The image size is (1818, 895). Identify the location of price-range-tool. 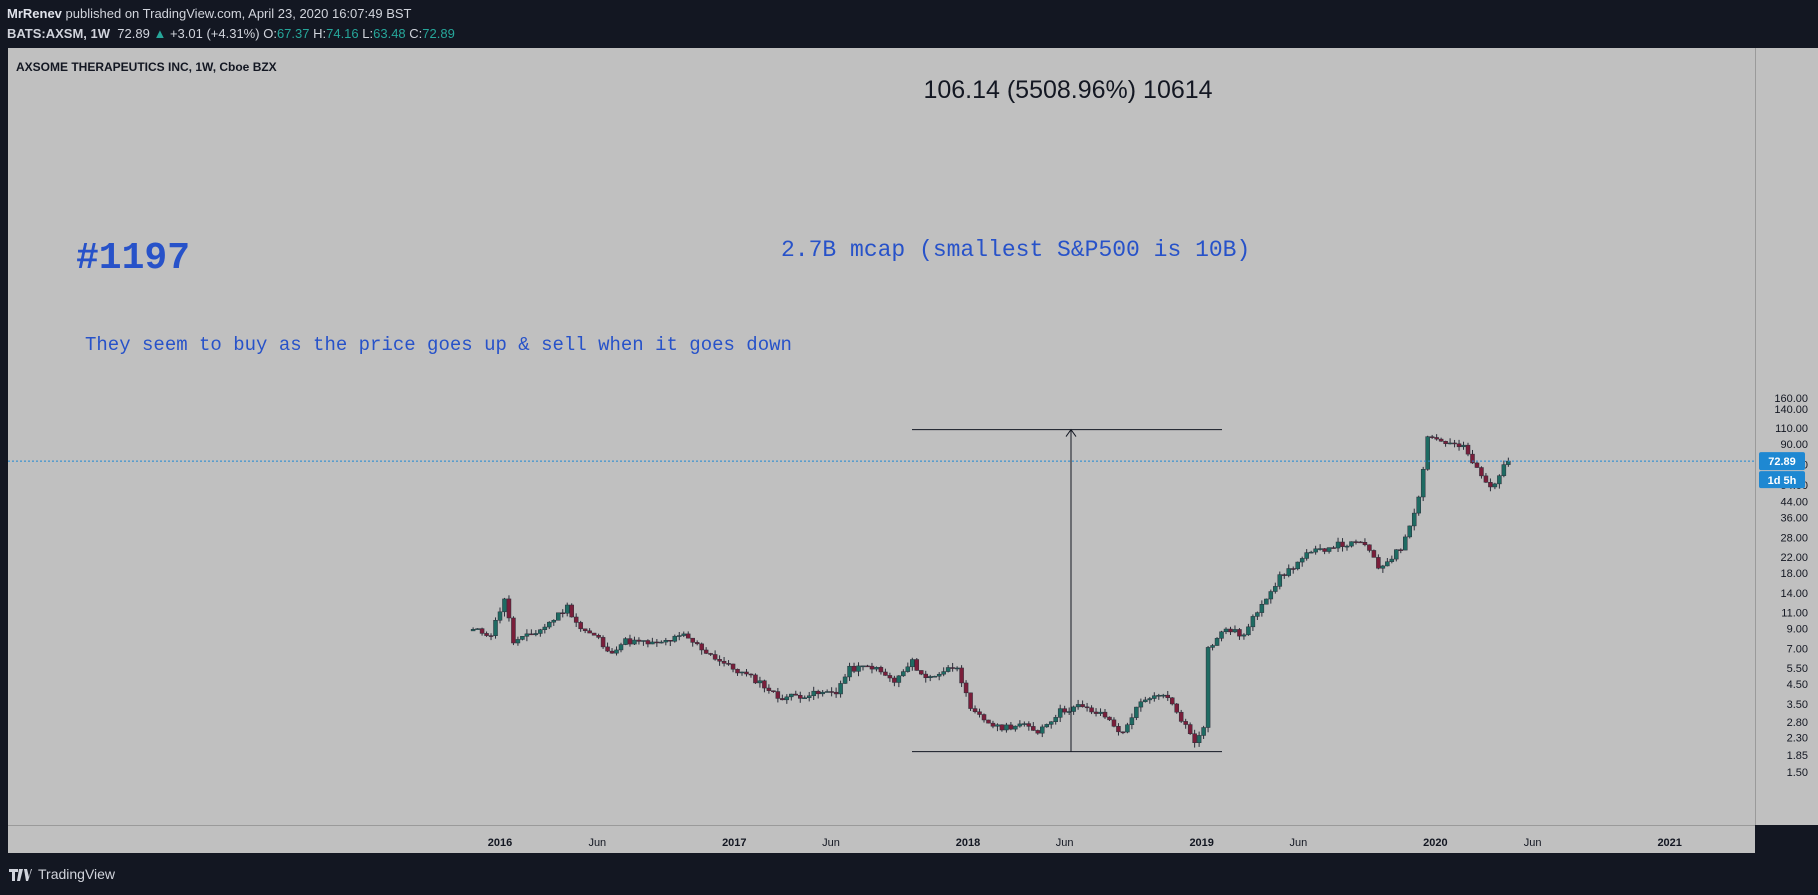
(1067, 590).